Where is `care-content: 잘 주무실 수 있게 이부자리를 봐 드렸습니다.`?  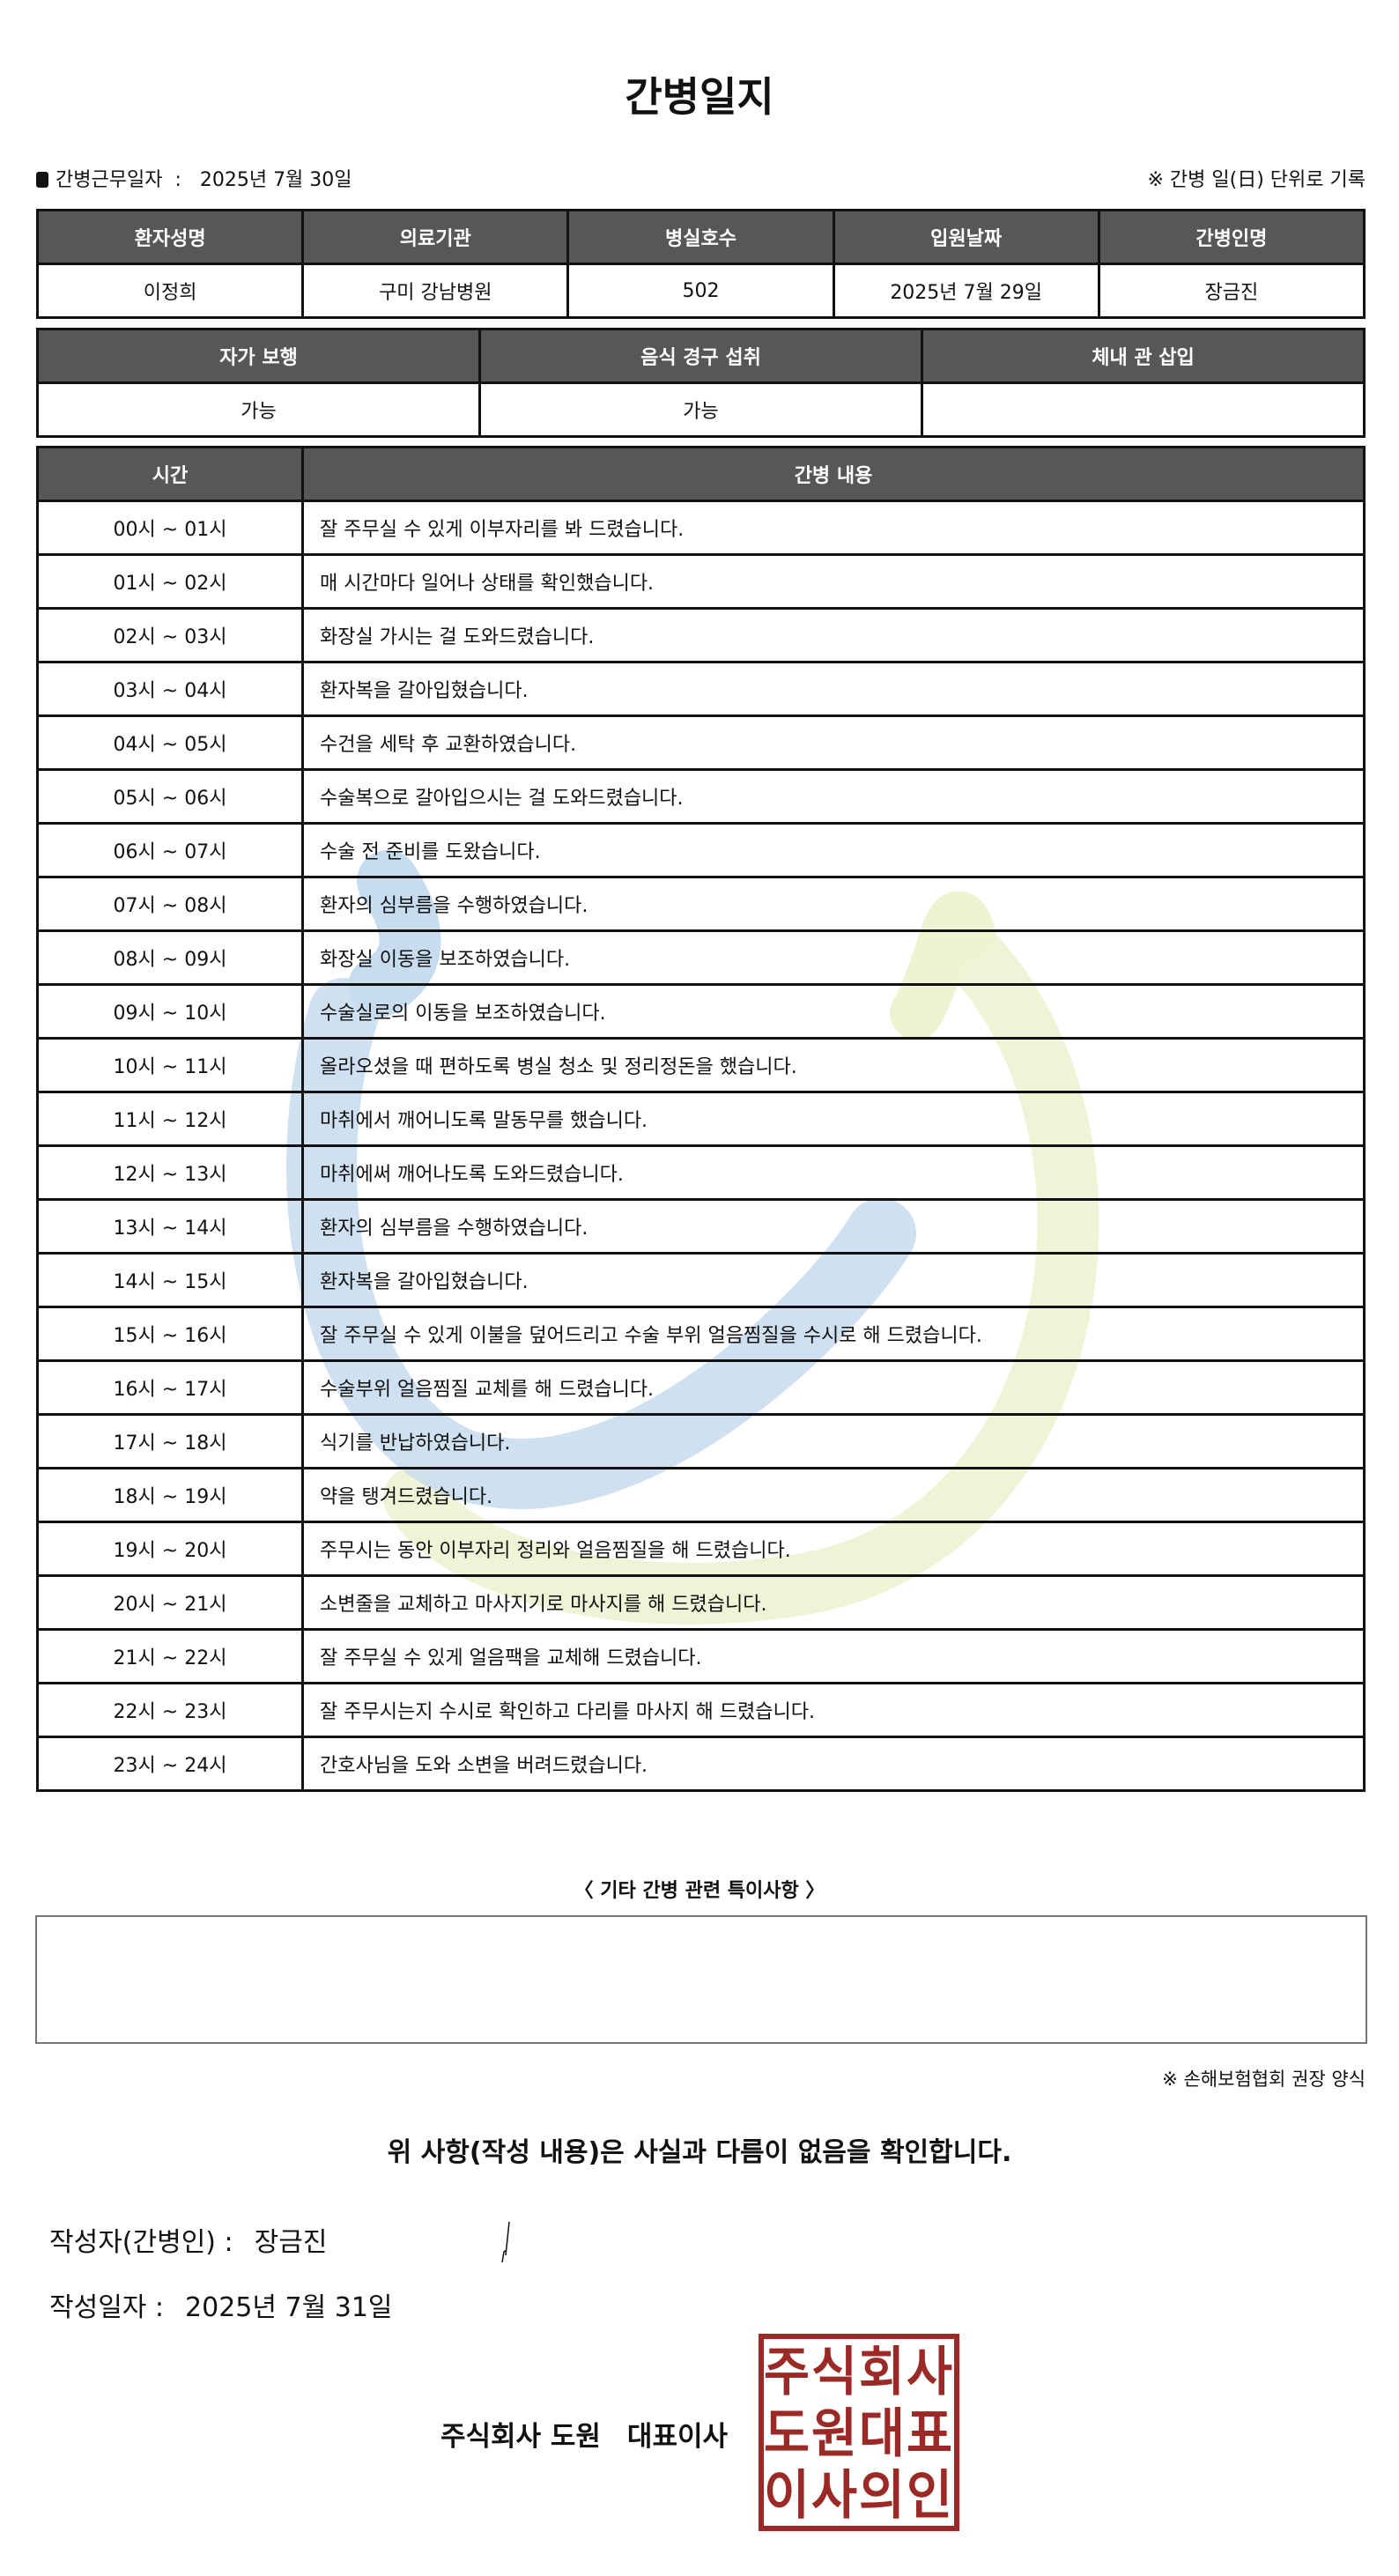 care-content: 잘 주무실 수 있게 이부자리를 봐 드렸습니다. is located at coordinates (833, 528).